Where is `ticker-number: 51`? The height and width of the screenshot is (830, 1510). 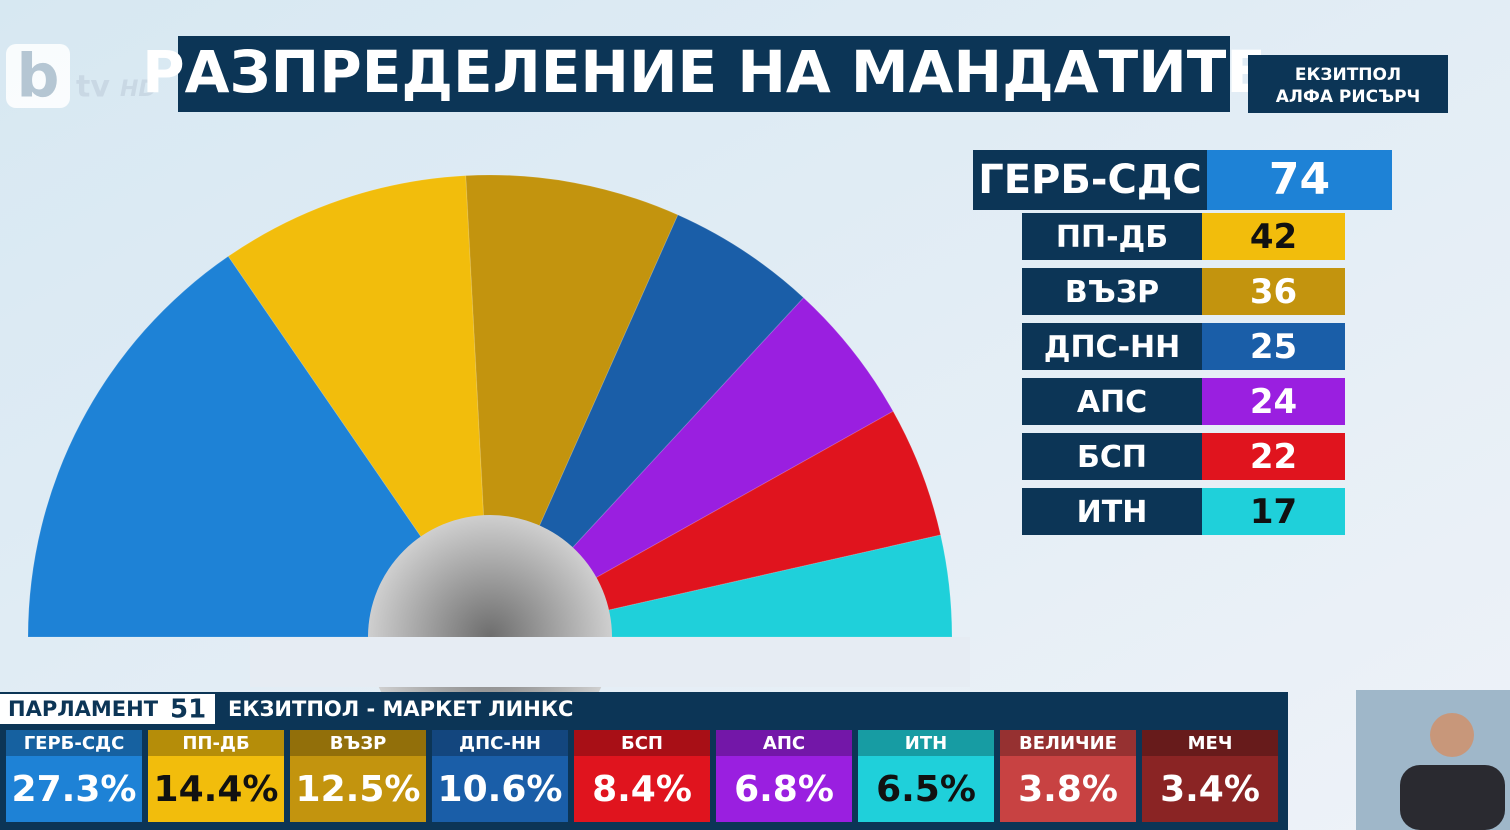 ticker-number: 51 is located at coordinates (188, 710).